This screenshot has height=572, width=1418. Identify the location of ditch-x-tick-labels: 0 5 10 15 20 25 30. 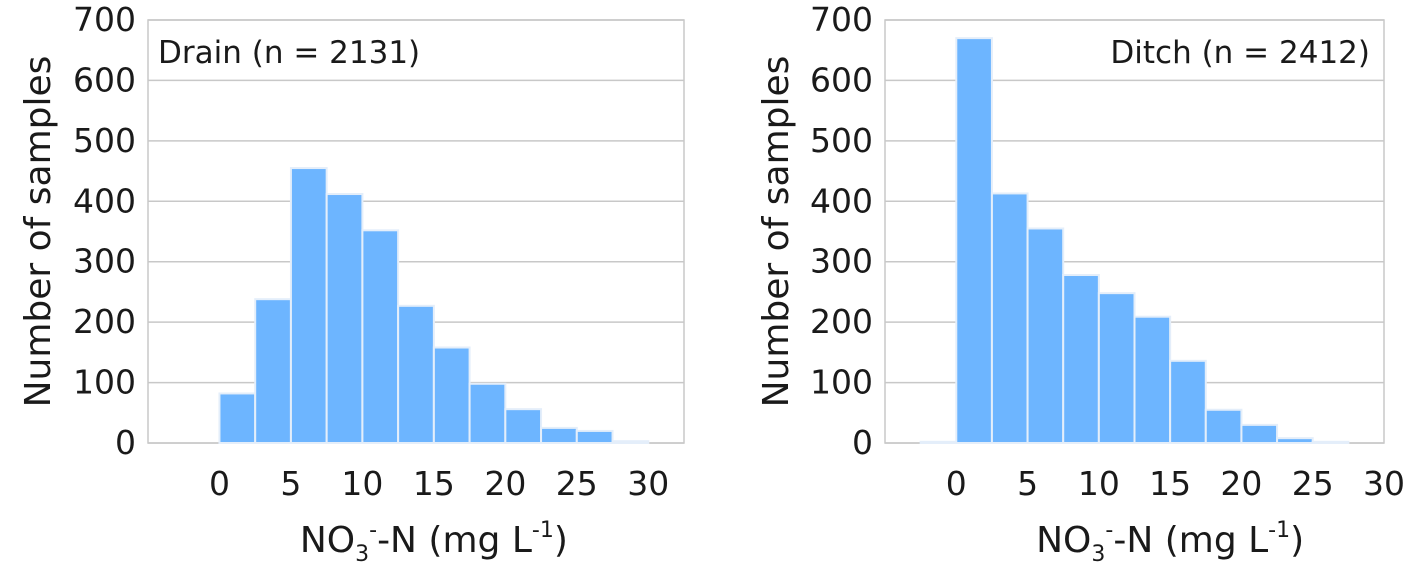
(1175, 483).